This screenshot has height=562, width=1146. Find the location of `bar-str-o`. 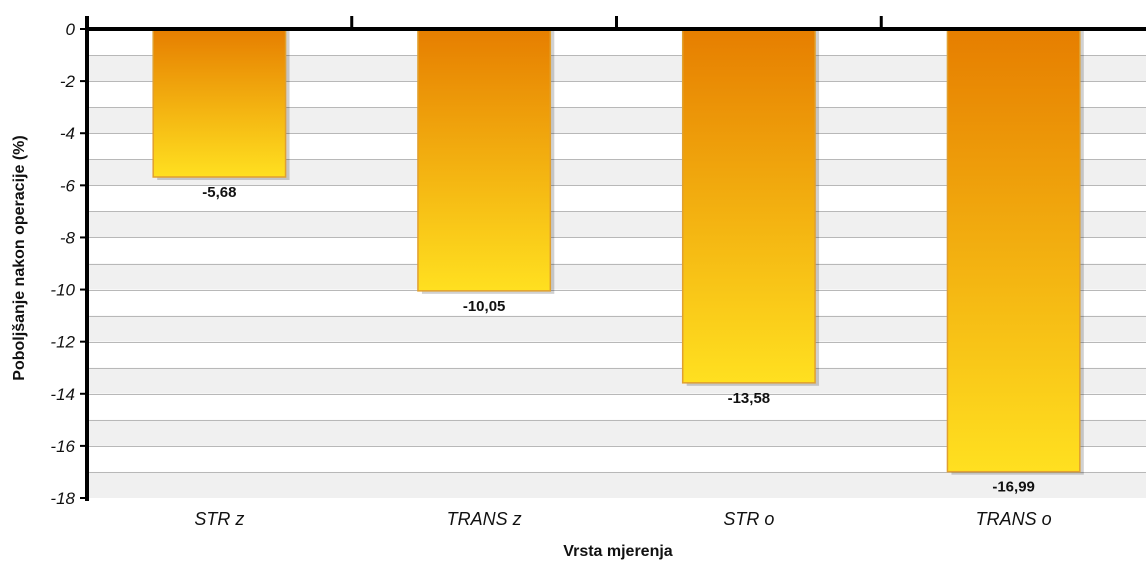

bar-str-o is located at coordinates (748, 206).